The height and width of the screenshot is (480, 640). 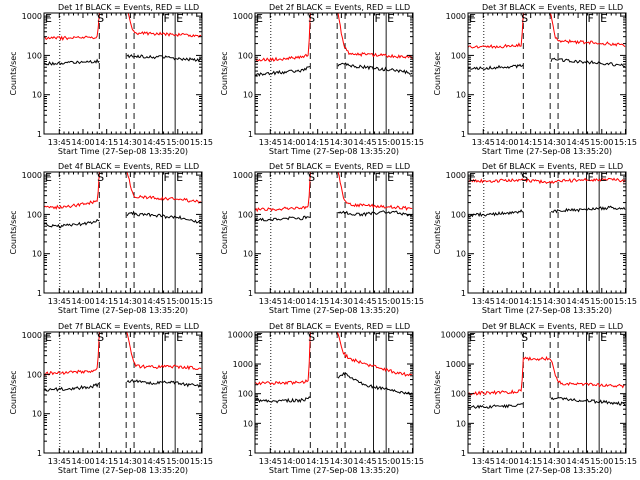 I want to click on y-tick-label: 10000, so click(x=453, y=334).